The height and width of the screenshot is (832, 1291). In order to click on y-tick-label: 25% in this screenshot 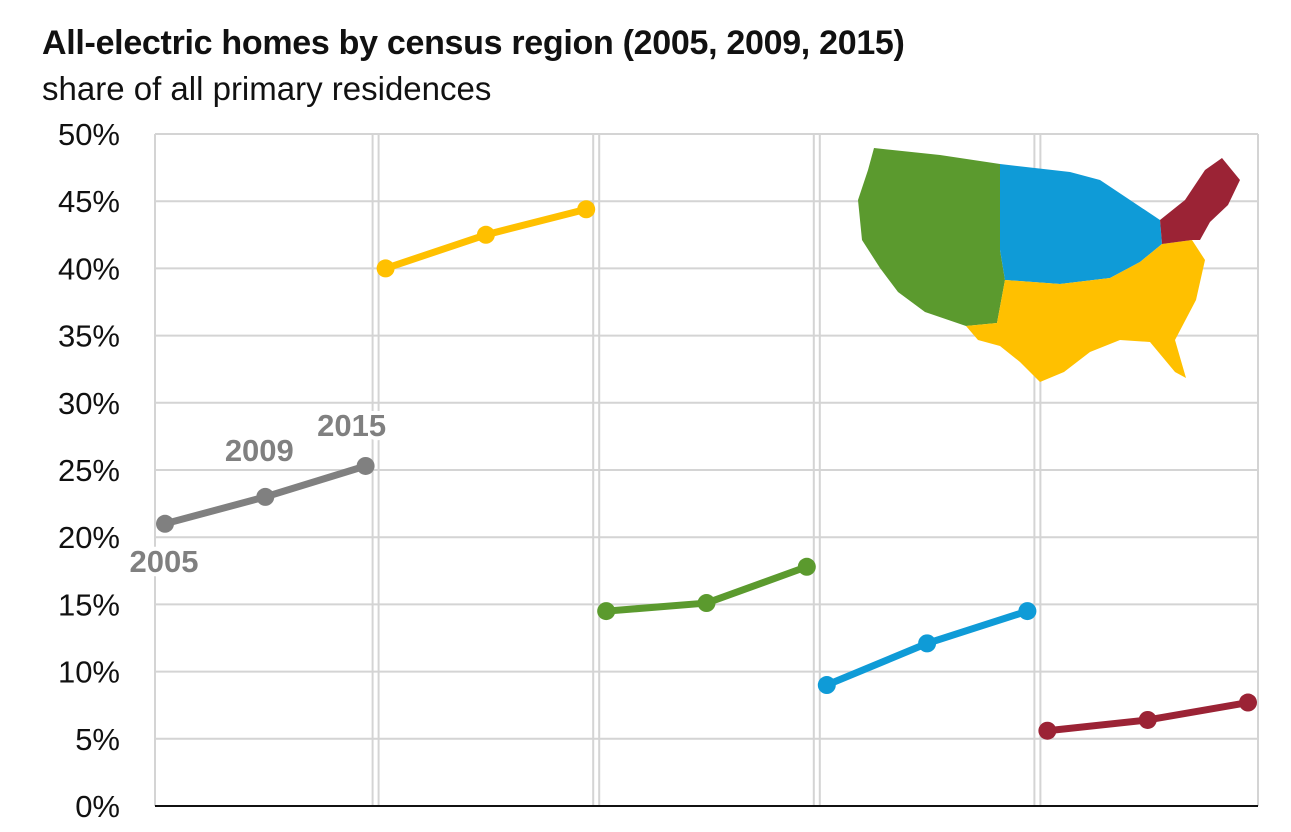, I will do `click(89, 470)`.